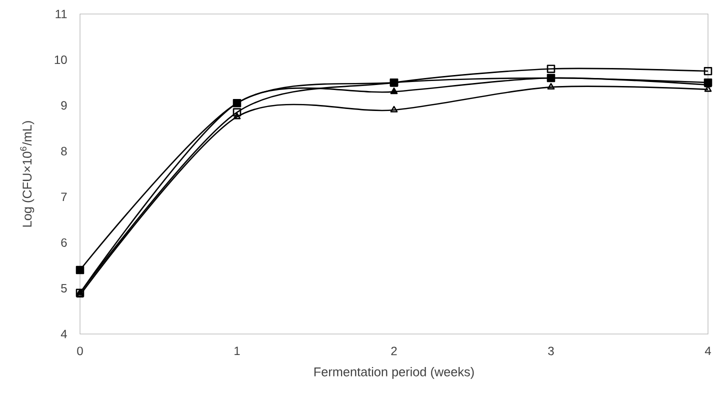  I want to click on y-tick-label: 9, so click(64, 105).